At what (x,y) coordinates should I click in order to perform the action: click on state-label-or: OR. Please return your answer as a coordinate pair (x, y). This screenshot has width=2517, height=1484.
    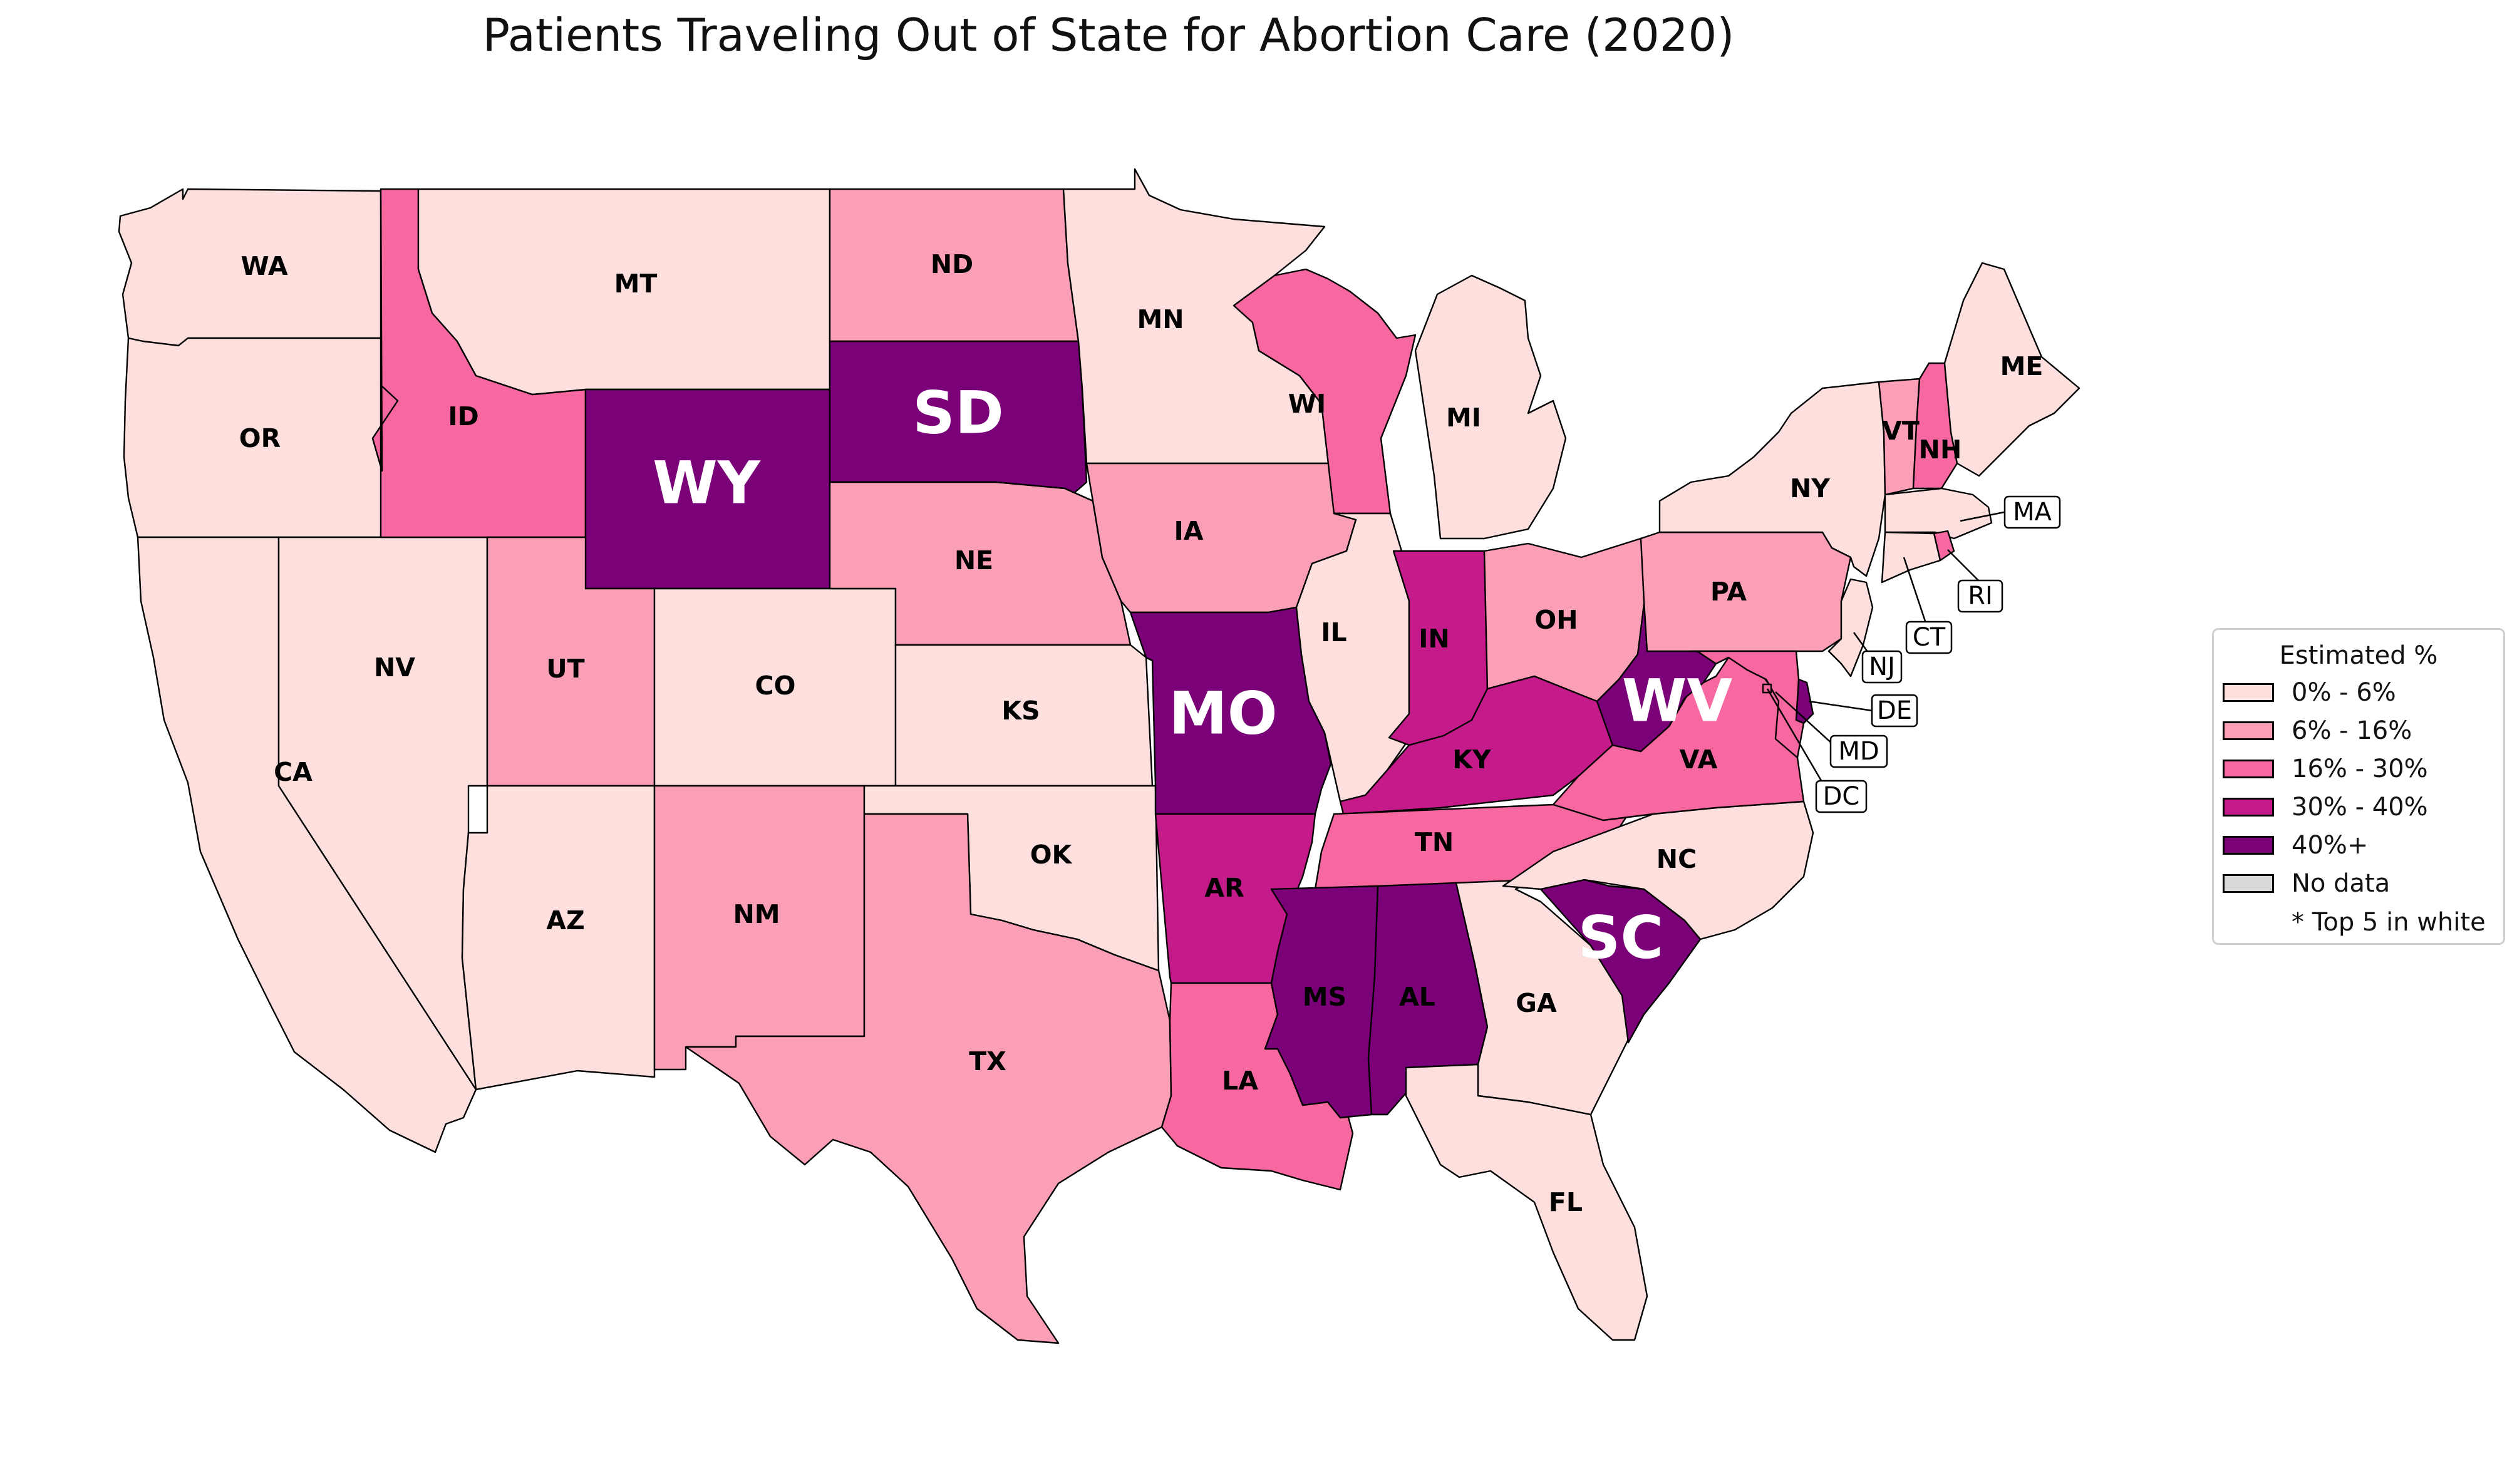
    Looking at the image, I should click on (260, 438).